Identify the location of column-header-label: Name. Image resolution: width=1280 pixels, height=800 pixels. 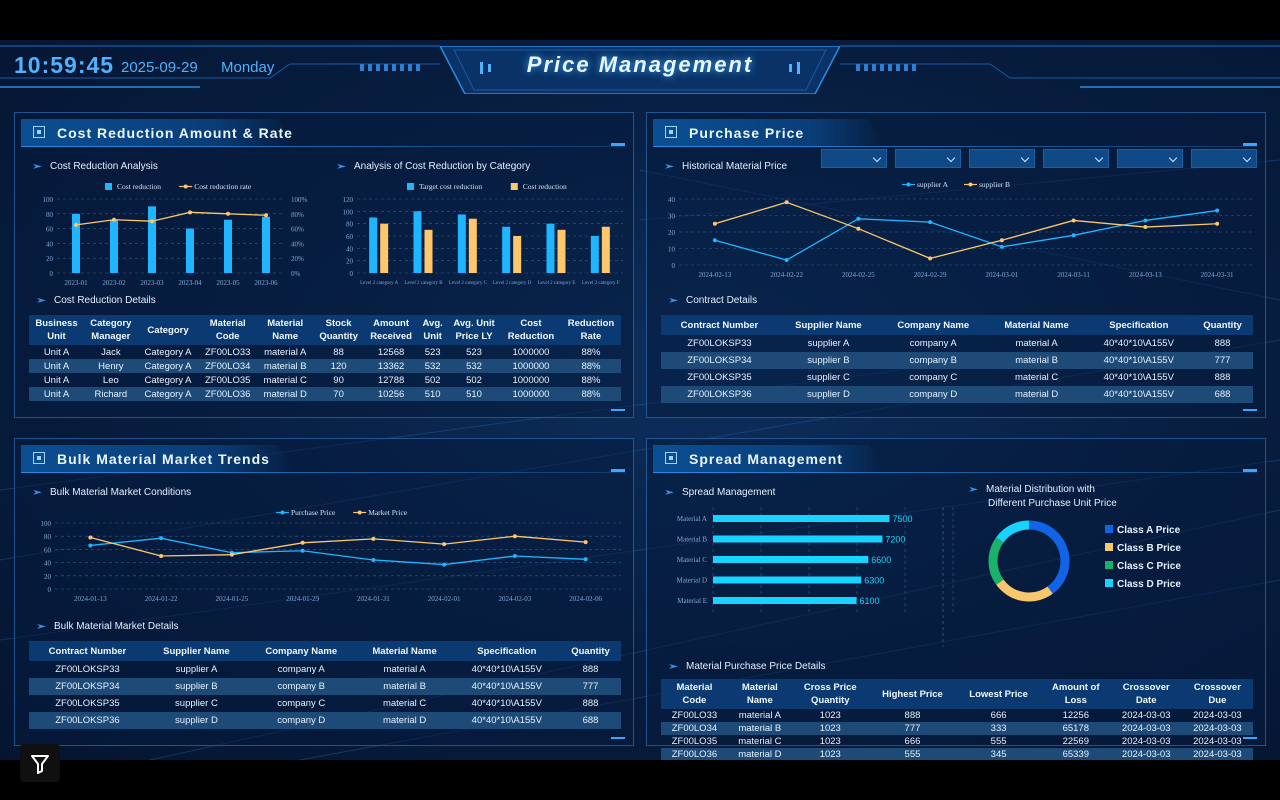
(285, 336).